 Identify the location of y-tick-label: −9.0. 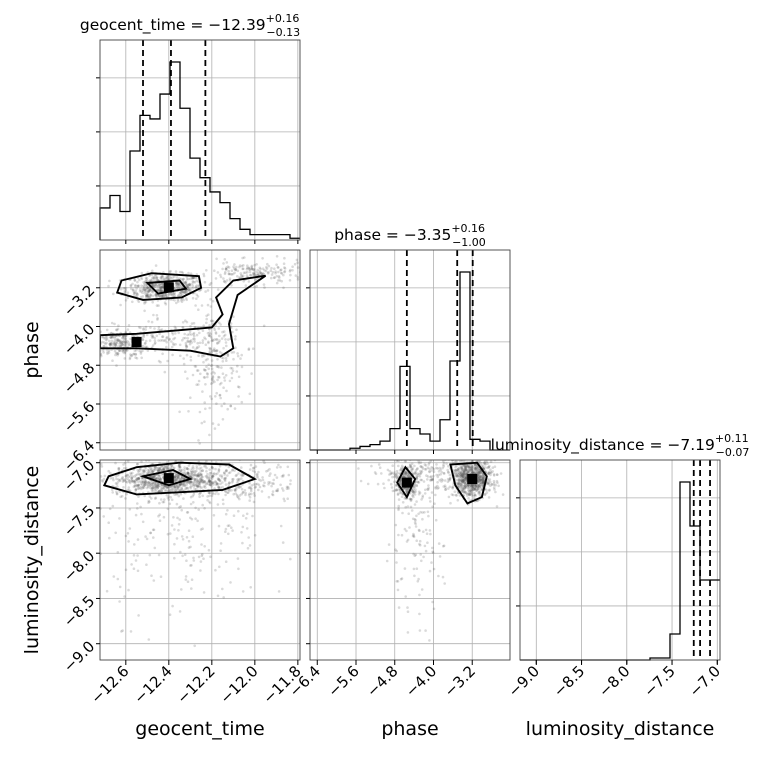
(79, 656).